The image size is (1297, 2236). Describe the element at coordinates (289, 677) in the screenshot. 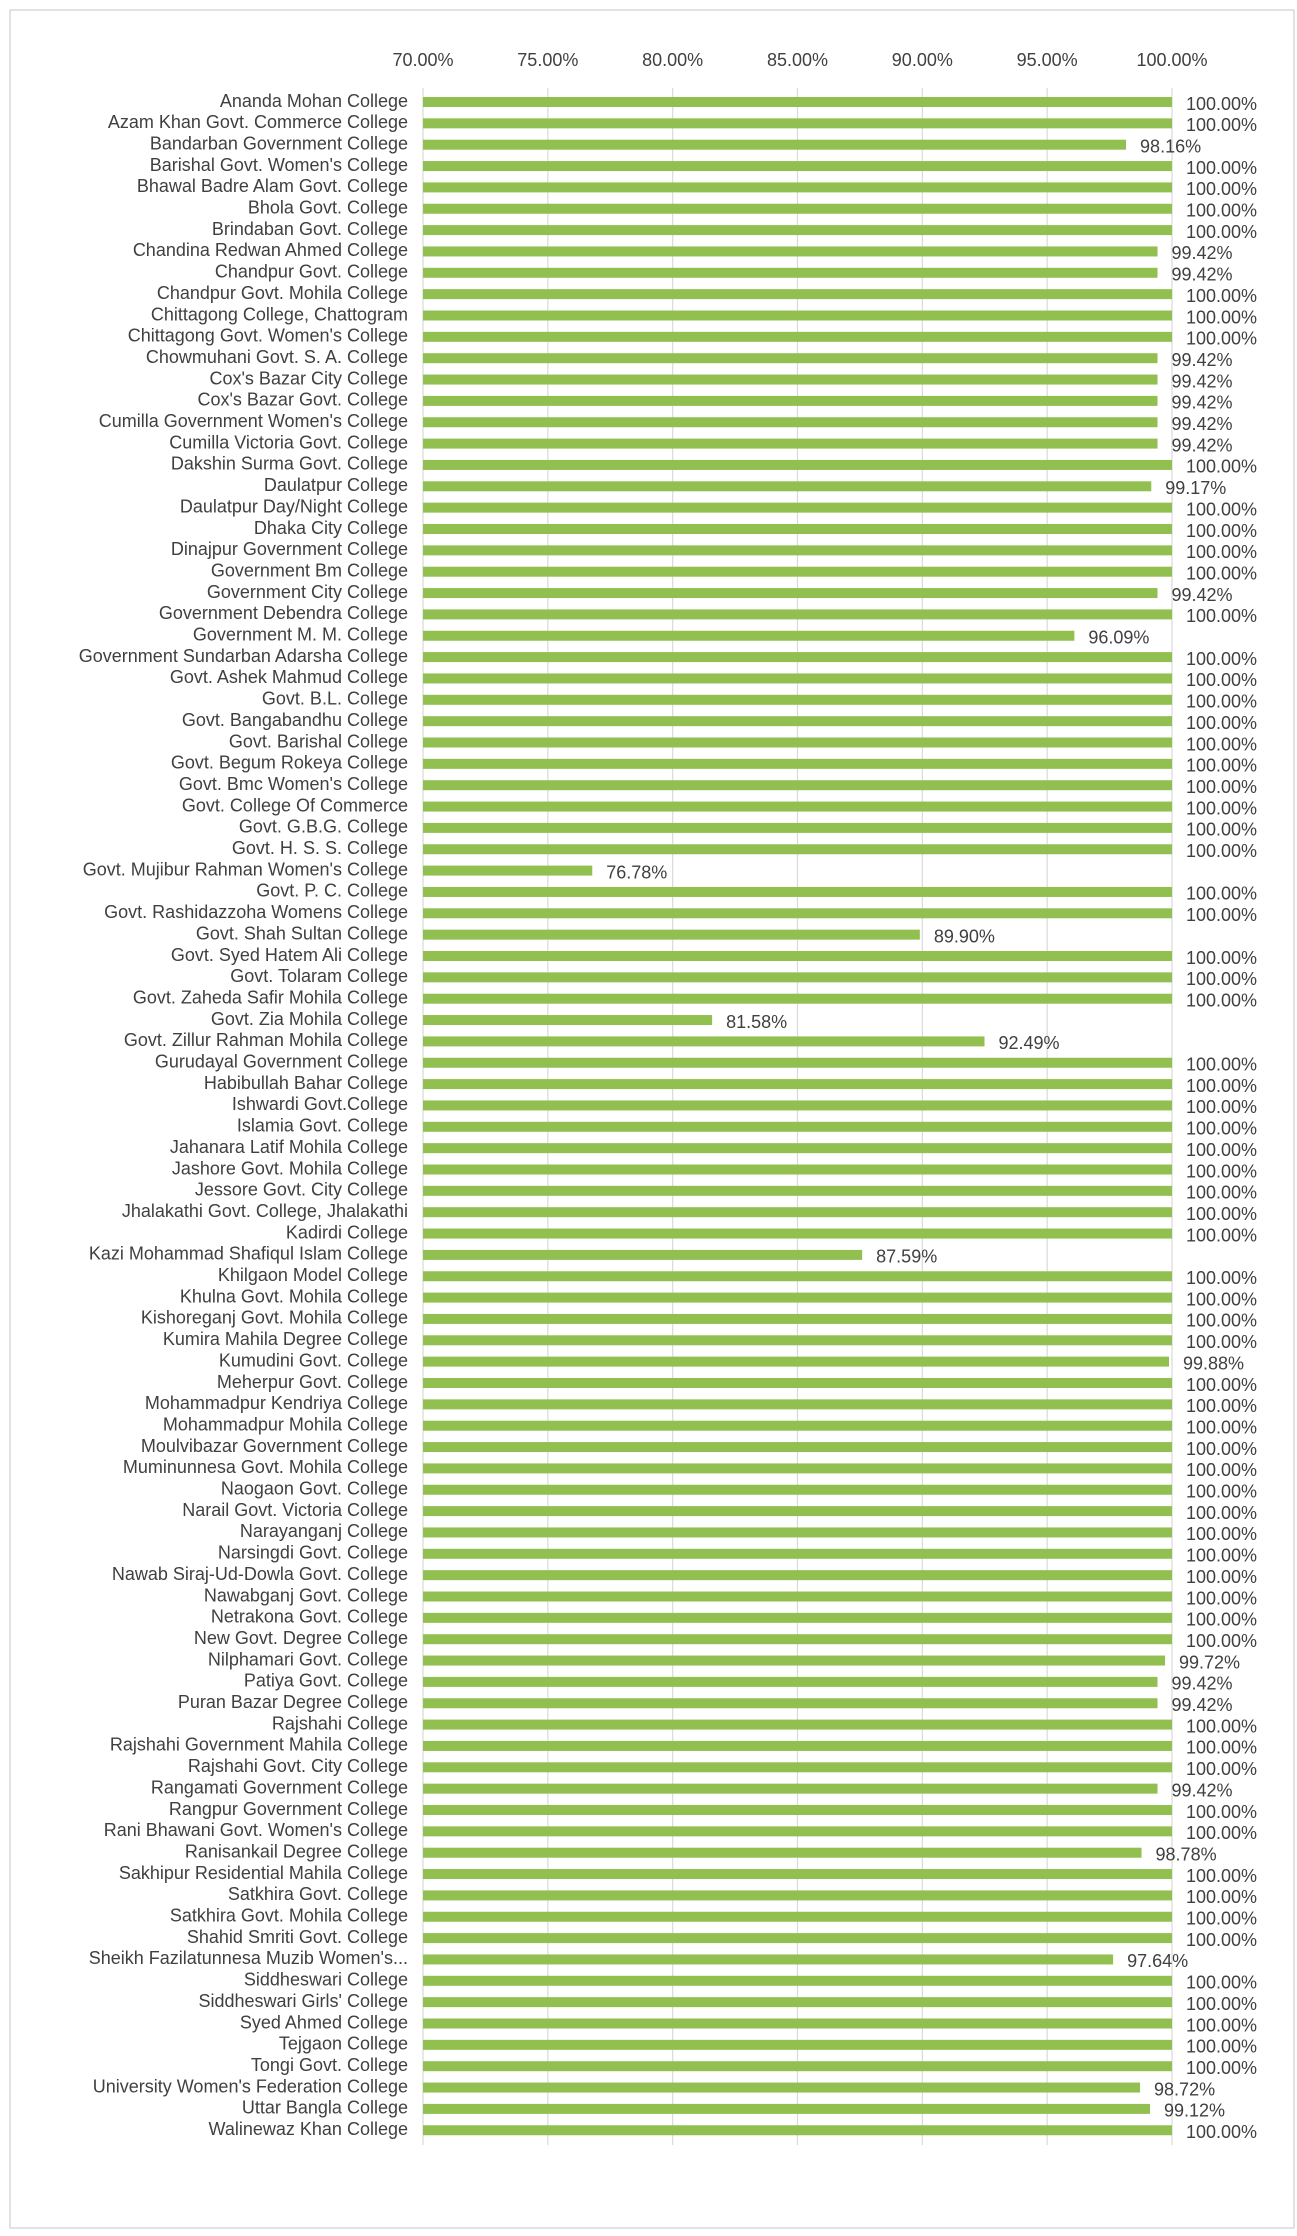

I see `y-tick-label: Govt. Ashek Mahmud College` at that location.